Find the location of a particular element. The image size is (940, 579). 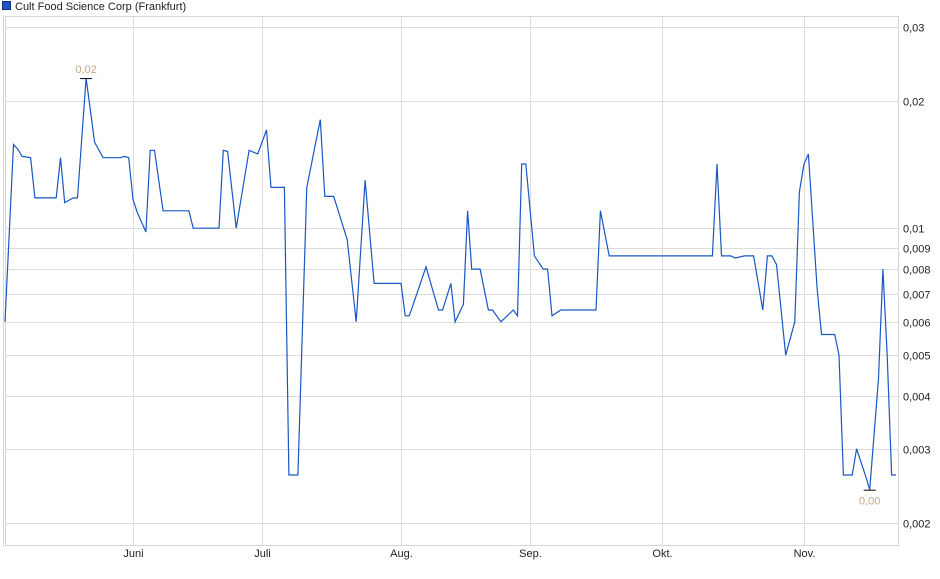

max-label: 0,02 is located at coordinates (85, 70).